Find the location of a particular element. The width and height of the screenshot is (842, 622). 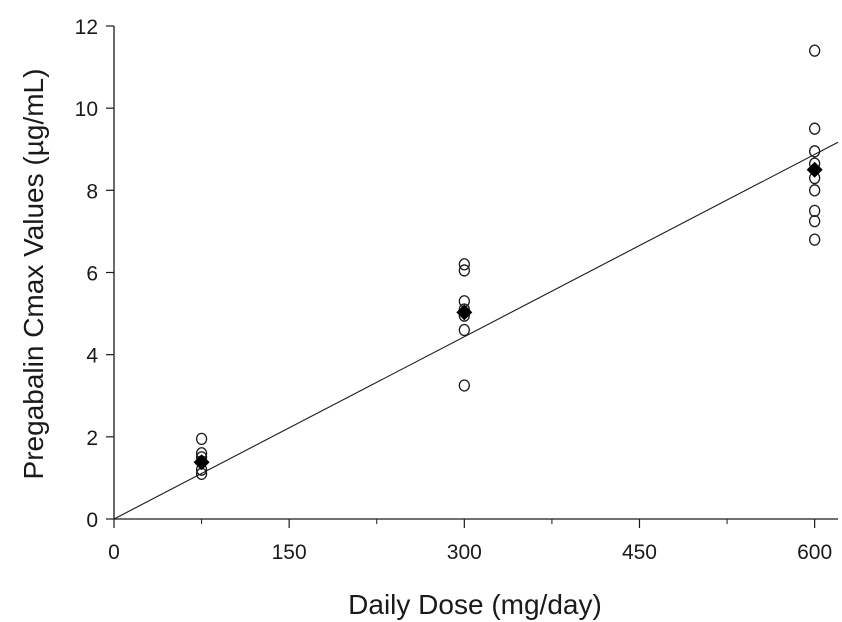

y-tick-label: 4 is located at coordinates (92, 356).